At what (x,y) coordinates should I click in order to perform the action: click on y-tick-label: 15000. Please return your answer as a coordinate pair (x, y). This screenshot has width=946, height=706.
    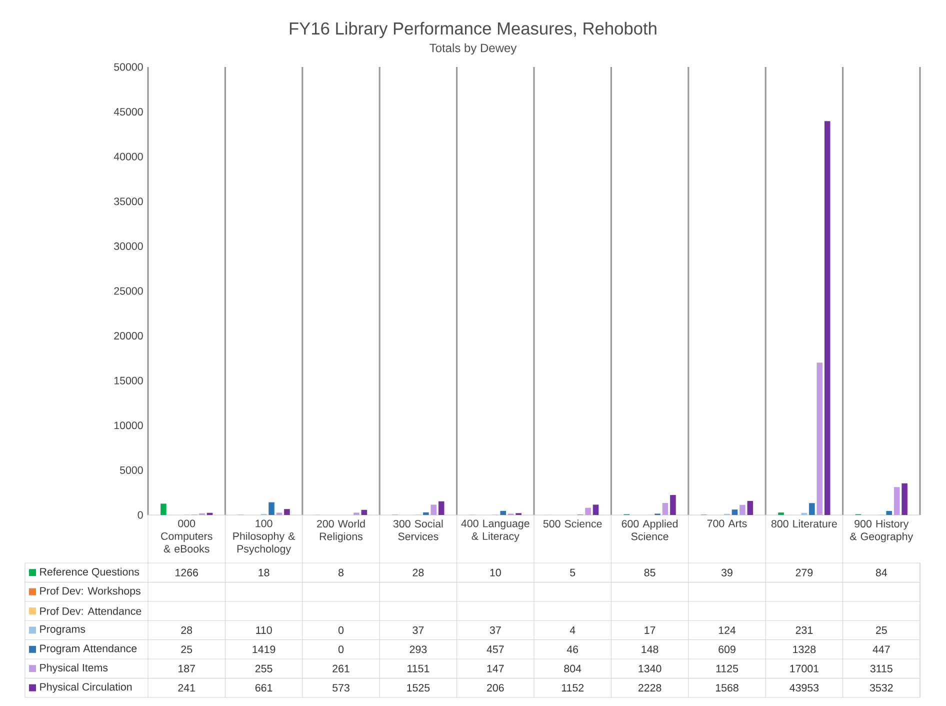
    Looking at the image, I should click on (128, 380).